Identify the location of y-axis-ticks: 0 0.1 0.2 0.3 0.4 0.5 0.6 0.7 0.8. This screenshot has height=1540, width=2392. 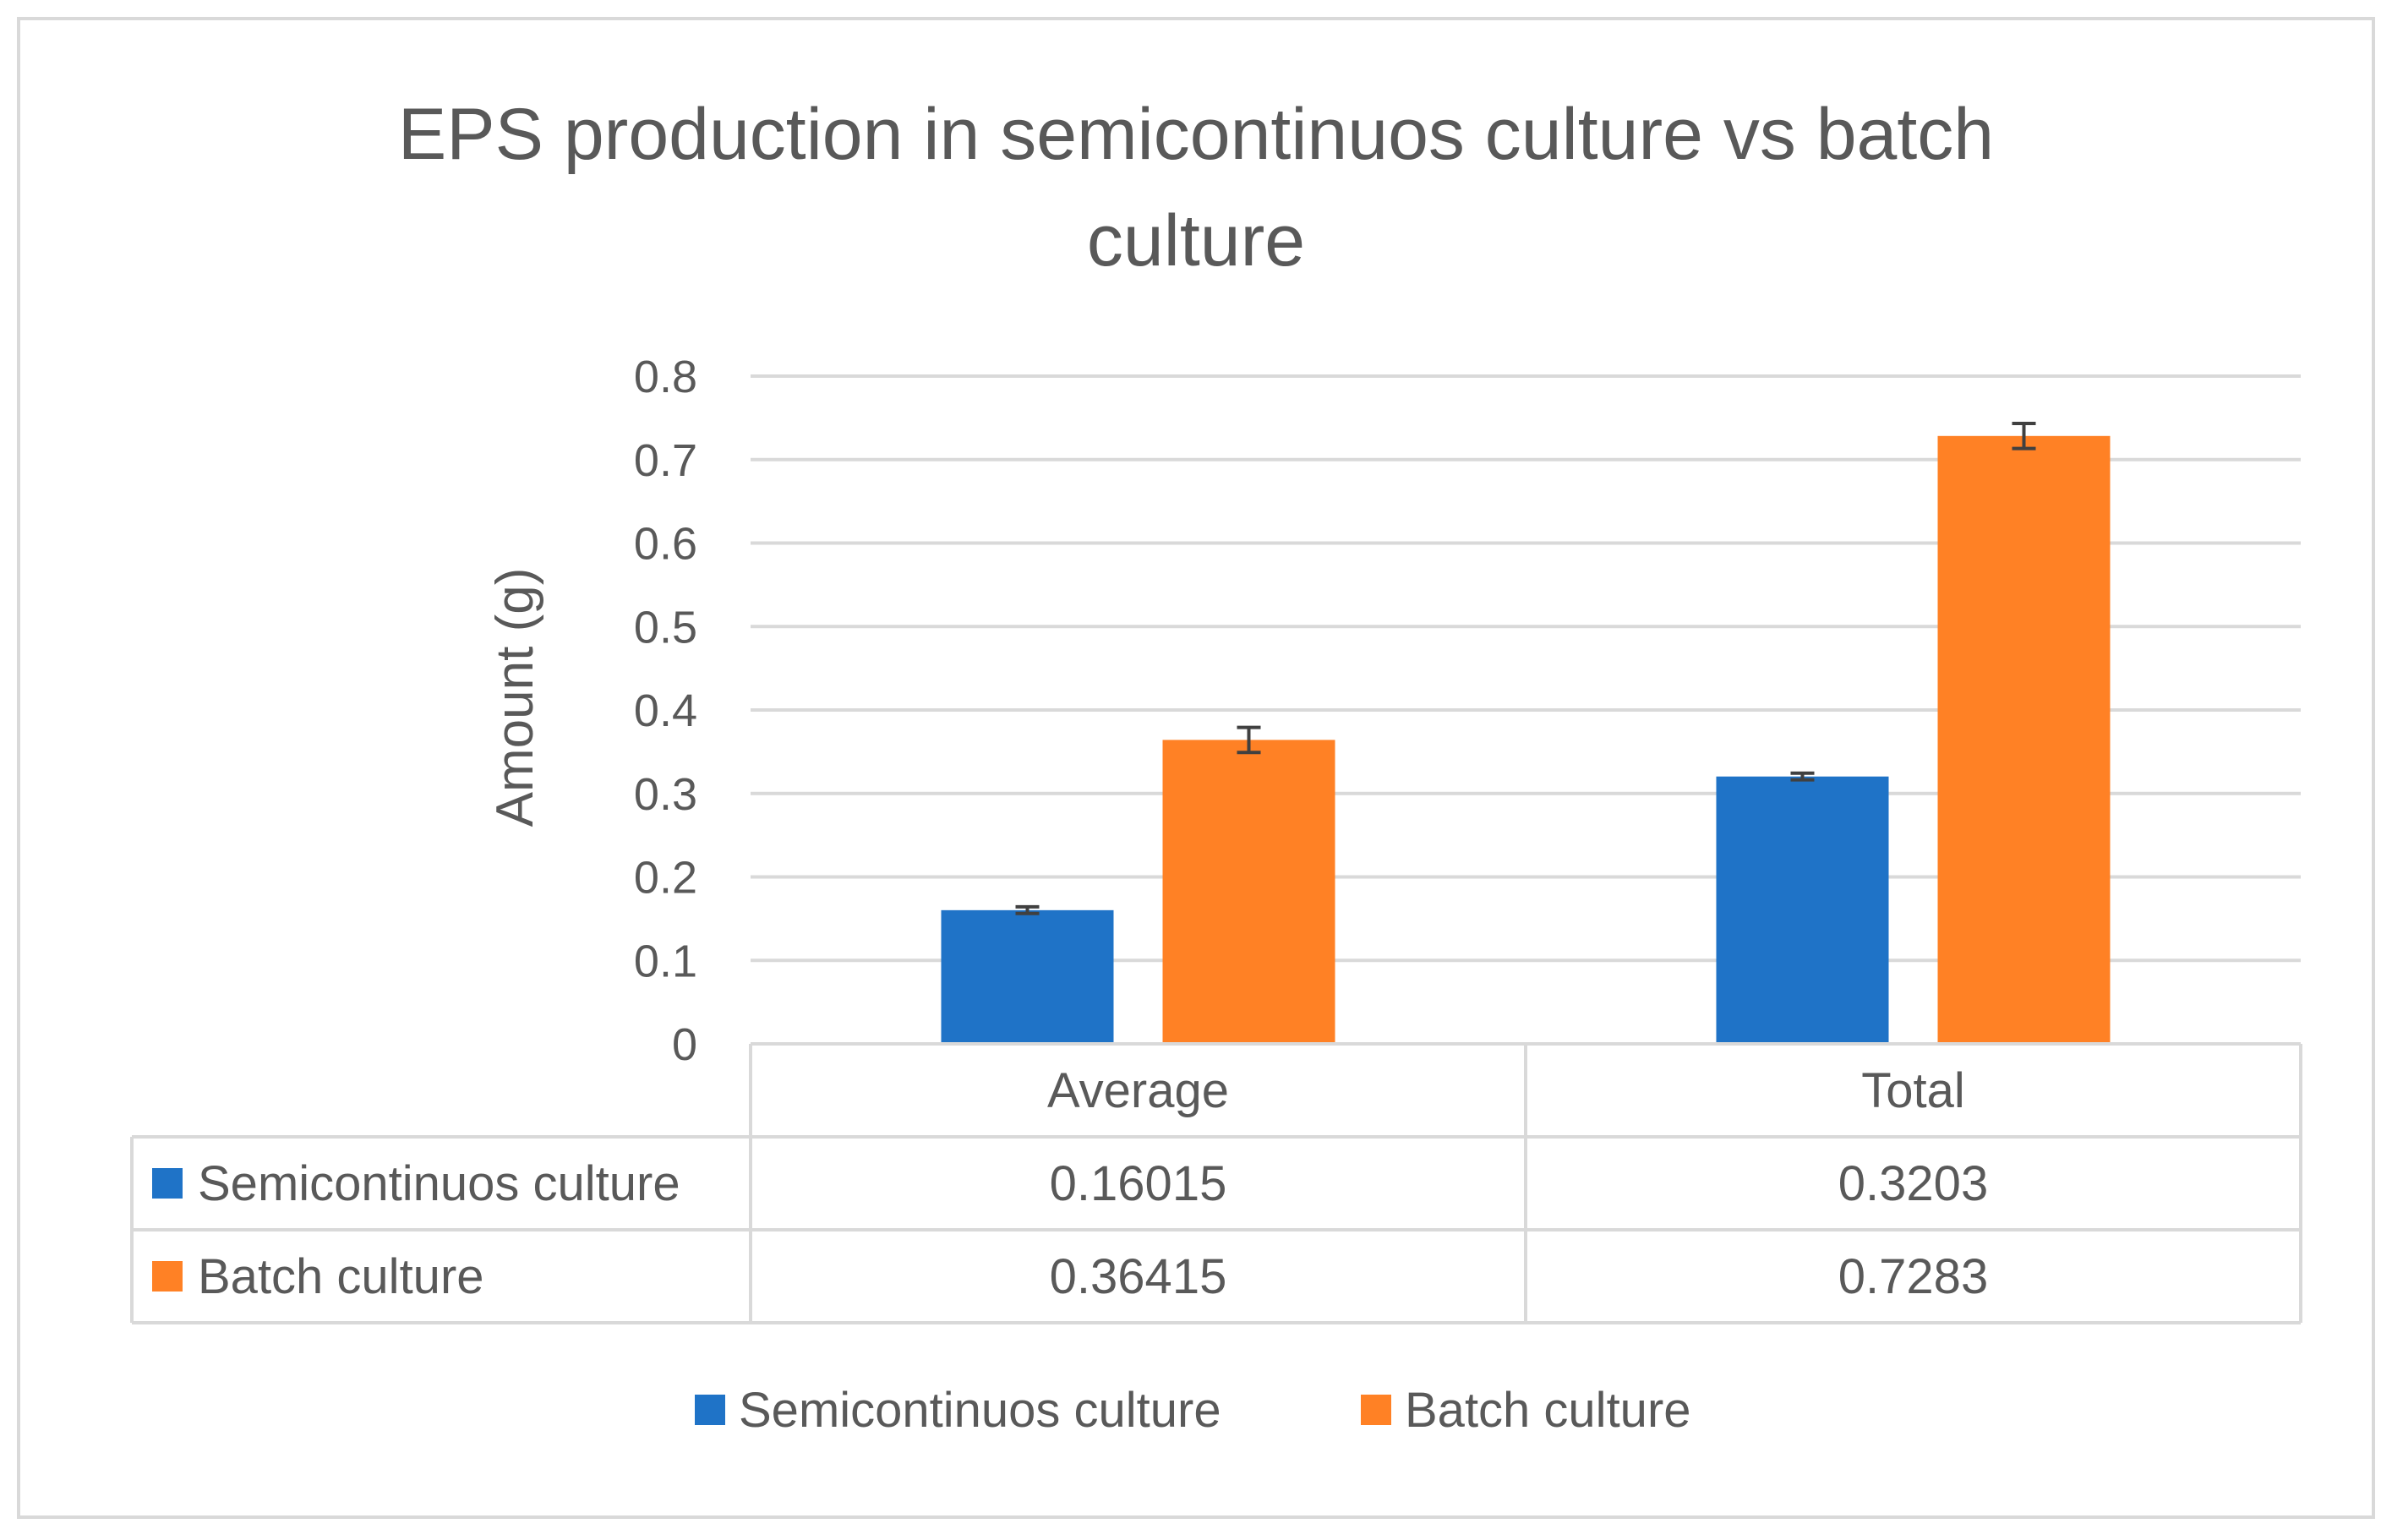
(665, 711).